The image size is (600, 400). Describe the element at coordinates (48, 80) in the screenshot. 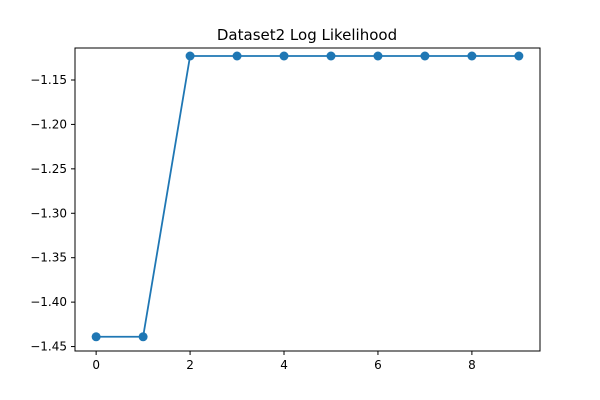

I see `y-tick-label: −1.15` at that location.